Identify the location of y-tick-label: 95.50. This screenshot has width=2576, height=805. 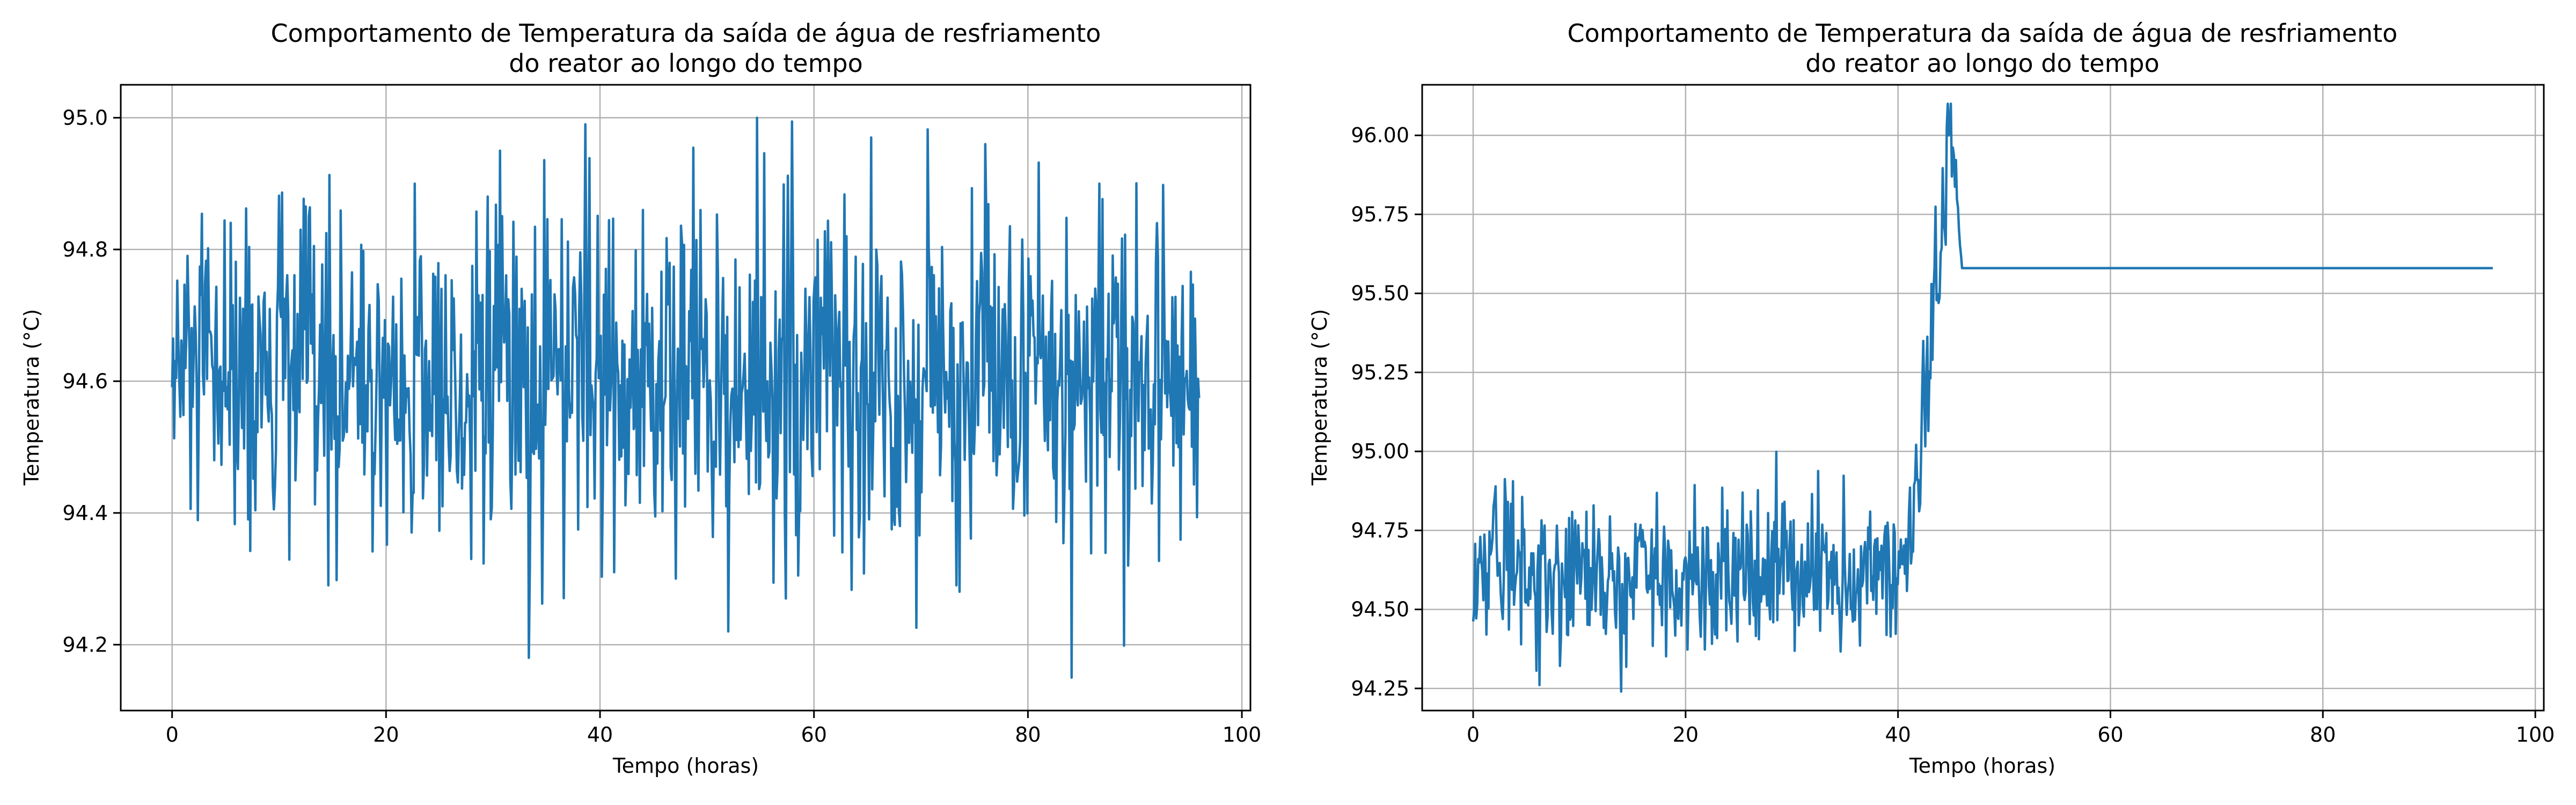
(1380, 293).